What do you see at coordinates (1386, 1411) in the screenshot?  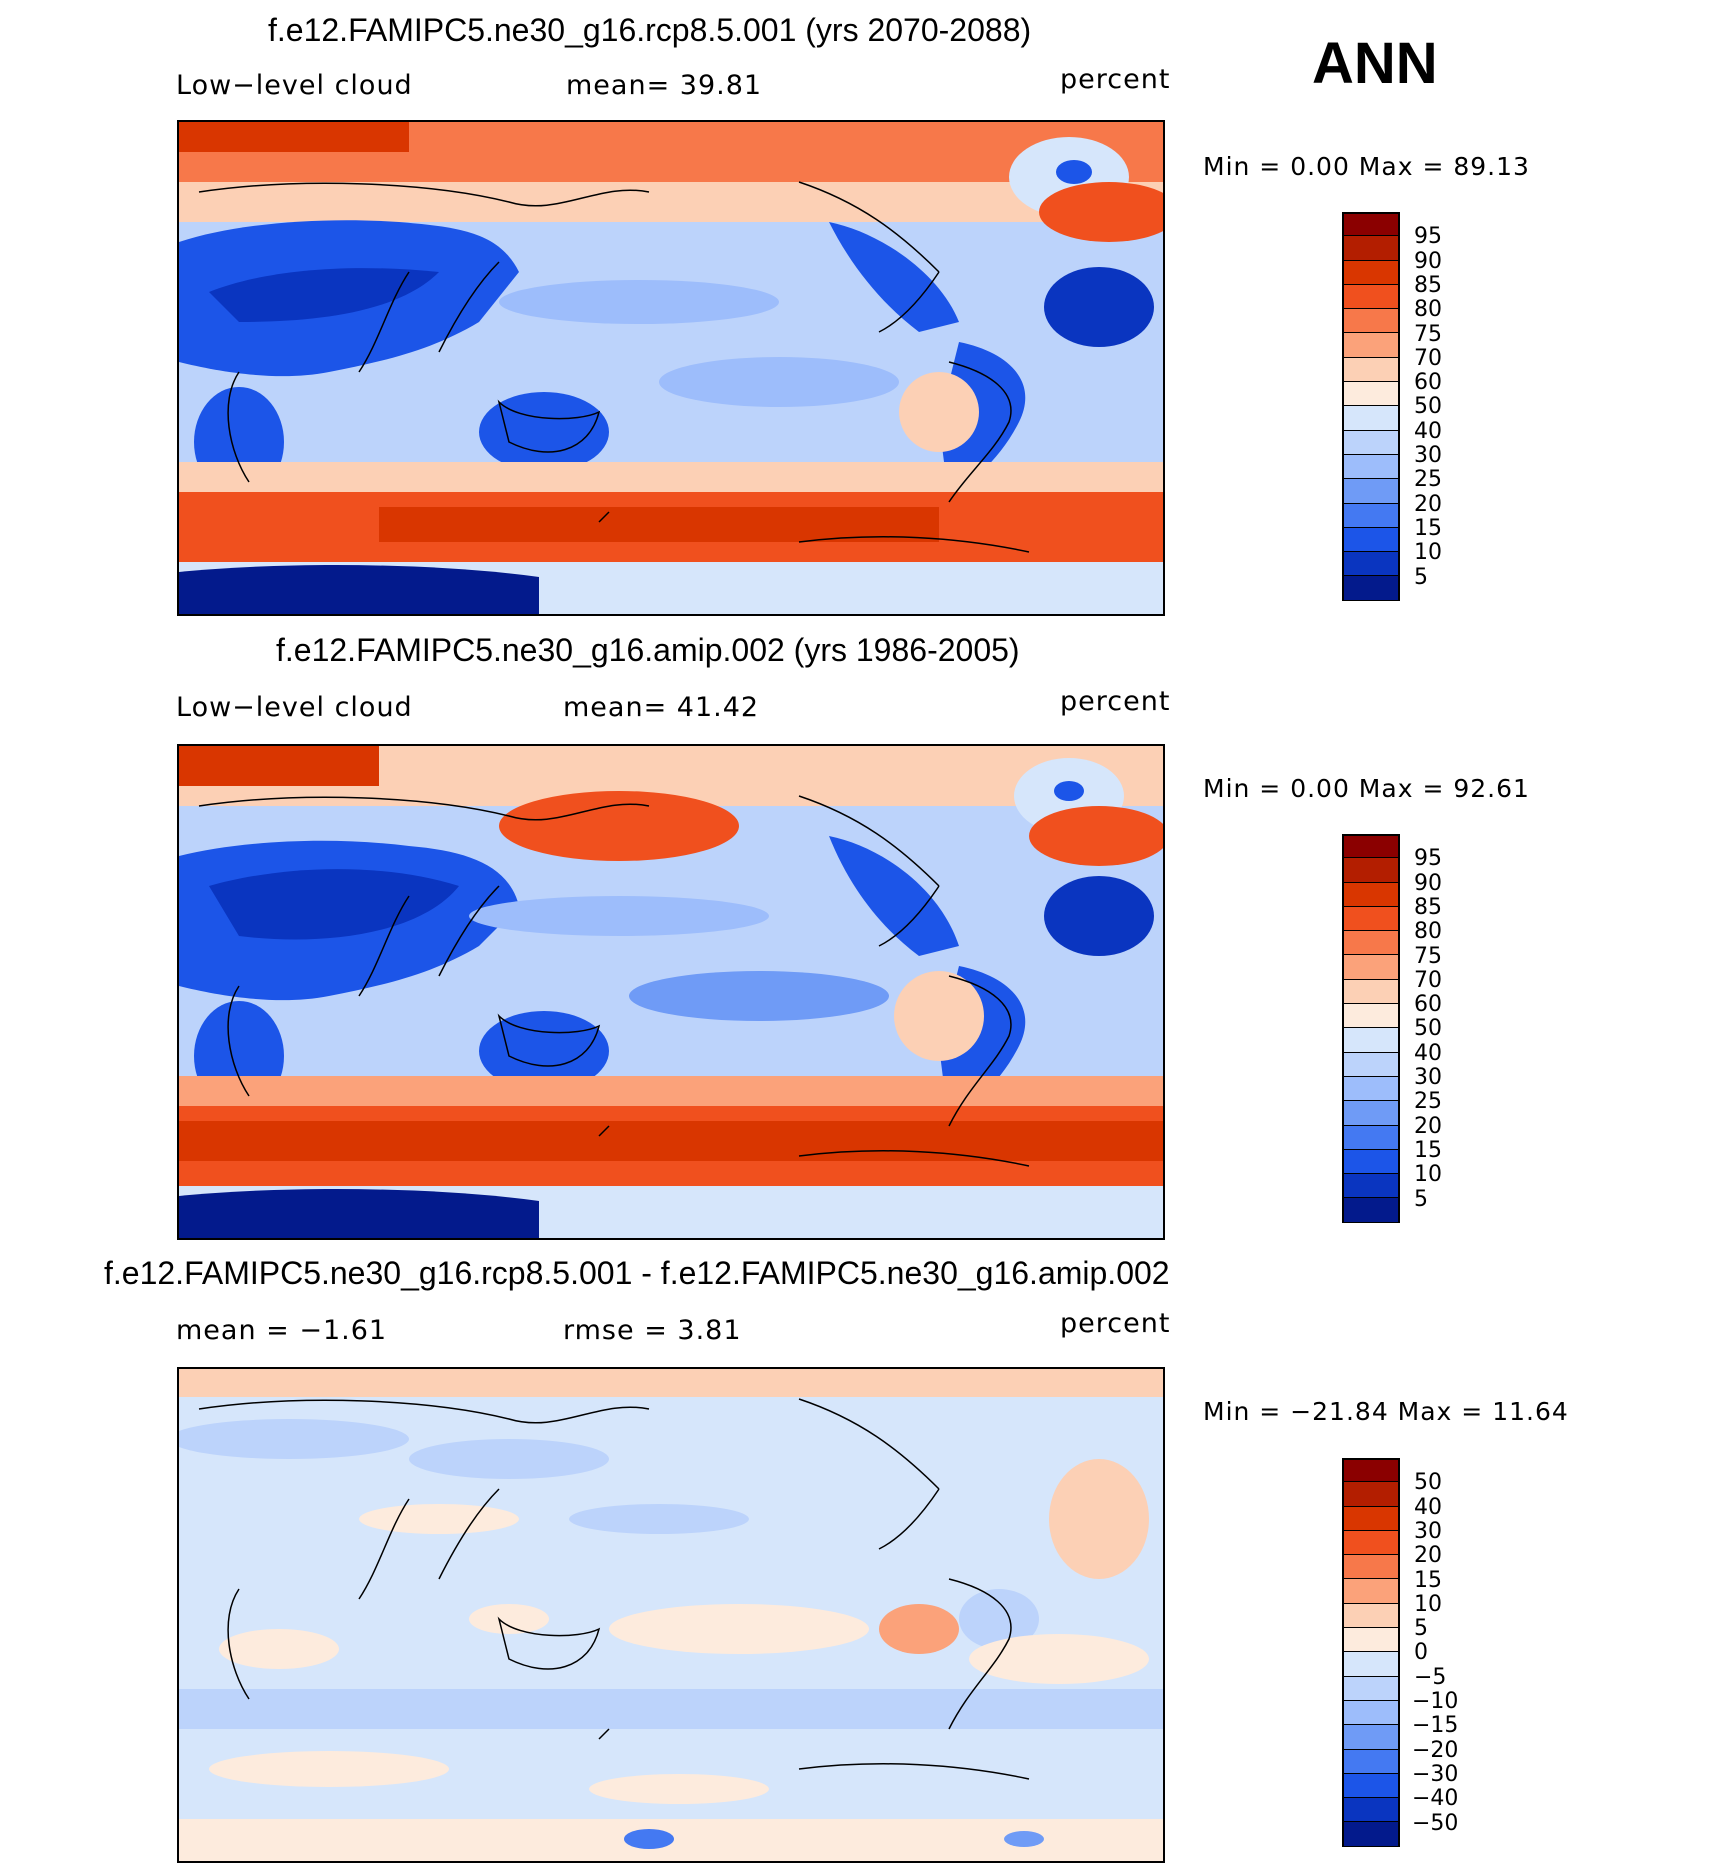 I see `panel-3-minmax: Min = −21.84 Max = 11.64` at bounding box center [1386, 1411].